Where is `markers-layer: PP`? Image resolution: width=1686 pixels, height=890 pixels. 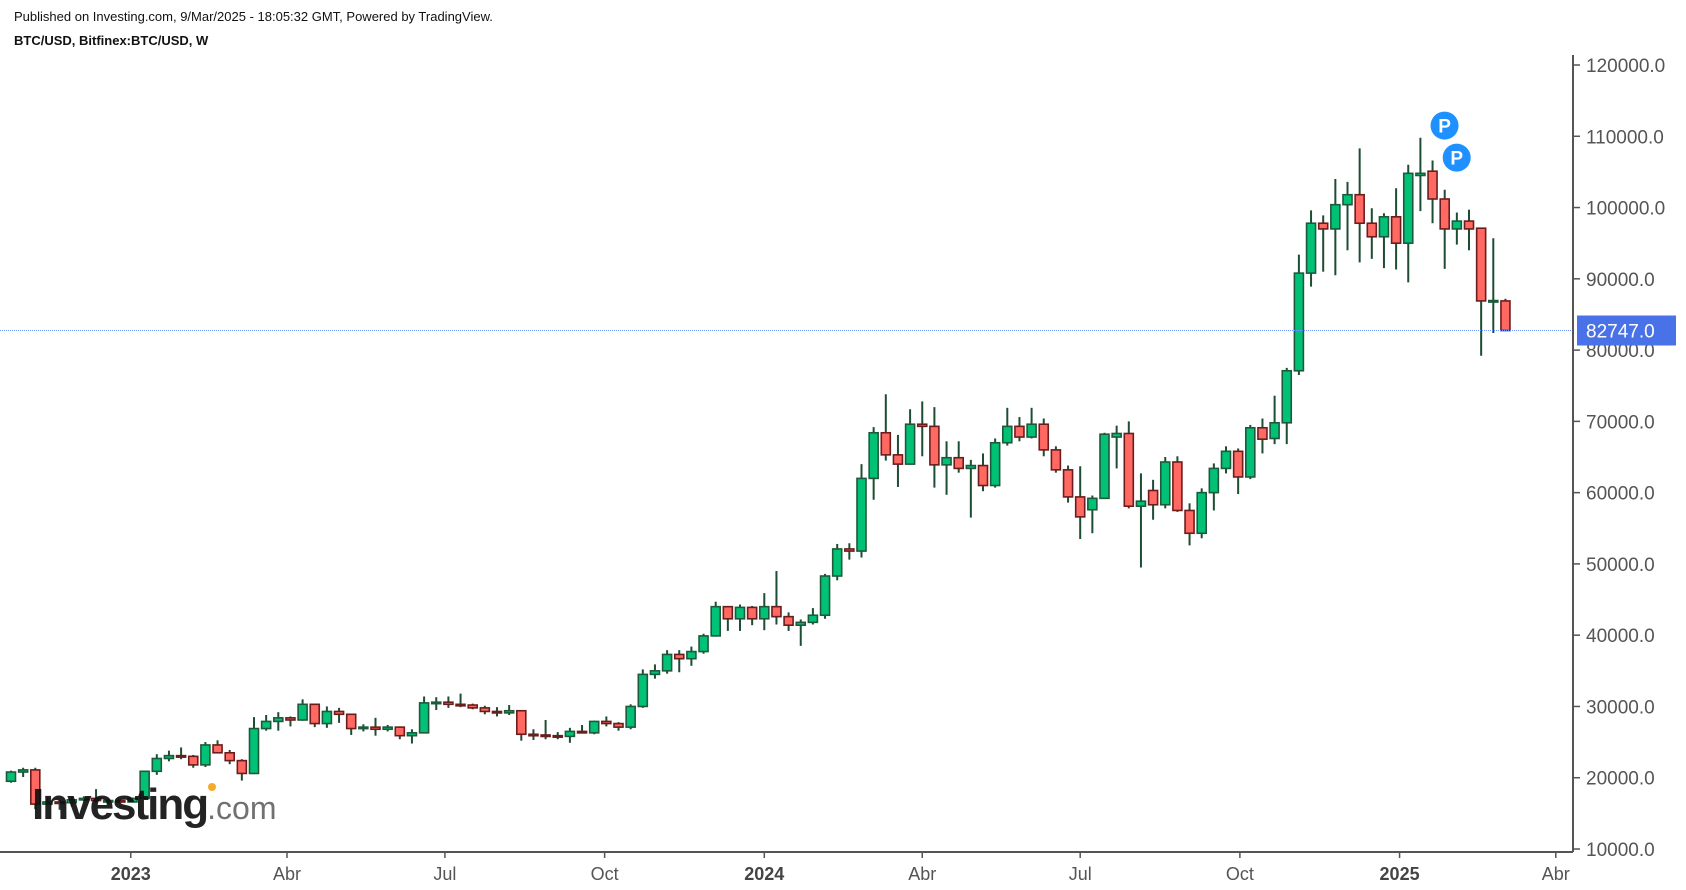
markers-layer: PP is located at coordinates (1450, 141).